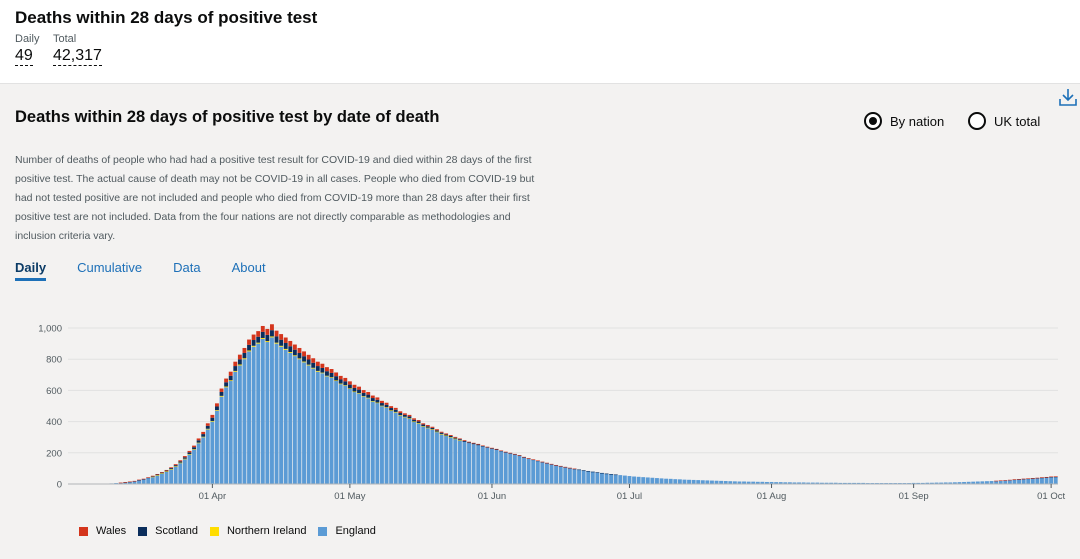 The height and width of the screenshot is (559, 1080). Describe the element at coordinates (873, 121) in the screenshot. I see `radio-circle-selected` at that location.